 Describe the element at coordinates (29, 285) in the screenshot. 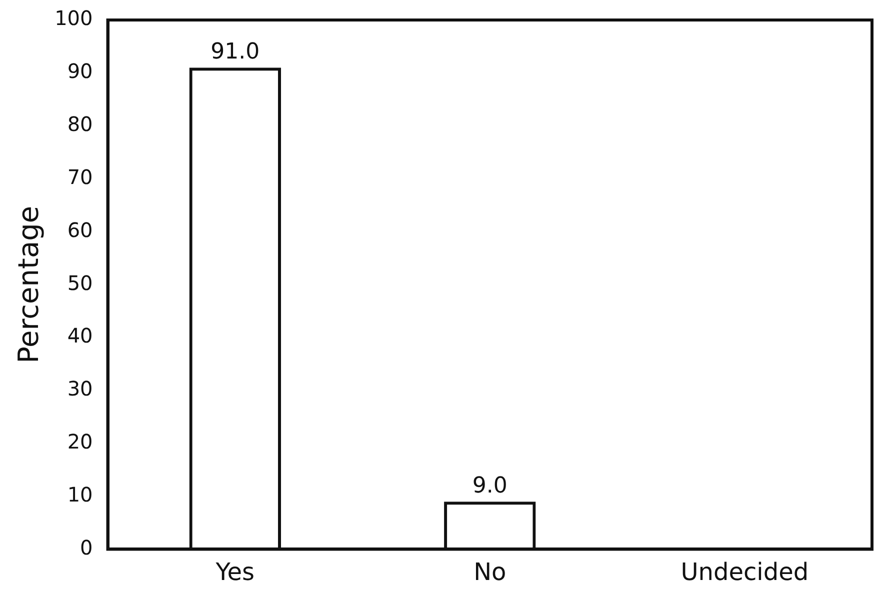

I see `y-axis-title: Percentage` at that location.